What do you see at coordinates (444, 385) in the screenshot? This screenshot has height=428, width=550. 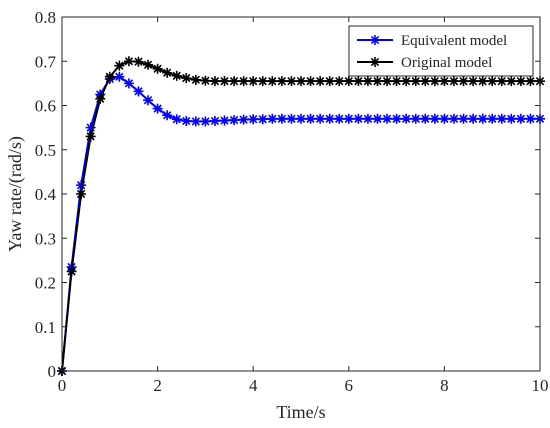 I see `x-tick-label: 8` at bounding box center [444, 385].